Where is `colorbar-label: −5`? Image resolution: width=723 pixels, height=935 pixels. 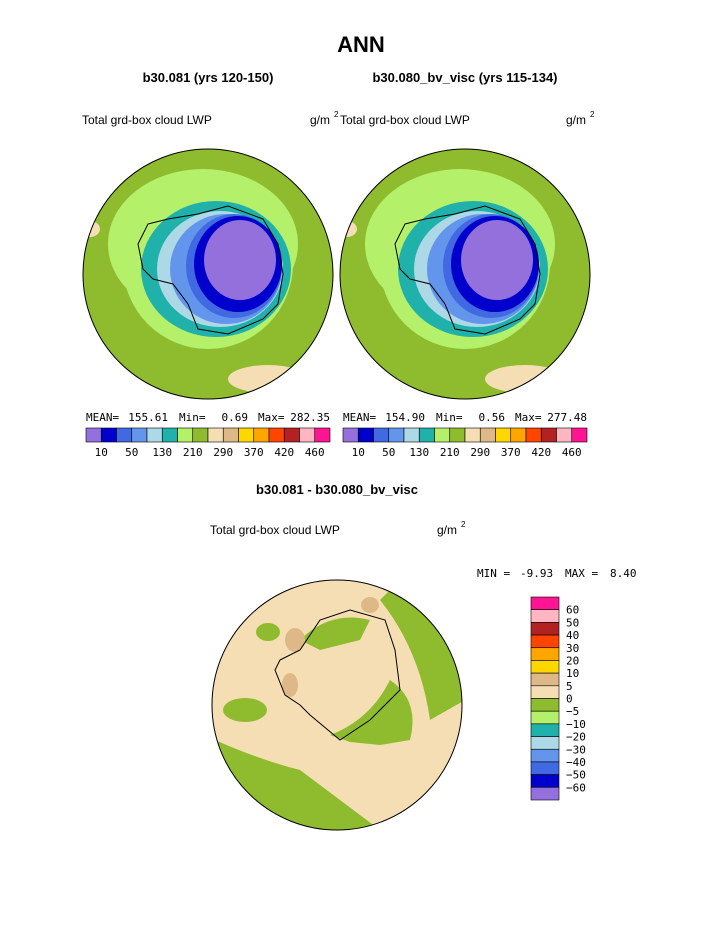
colorbar-label: −5 is located at coordinates (572, 711).